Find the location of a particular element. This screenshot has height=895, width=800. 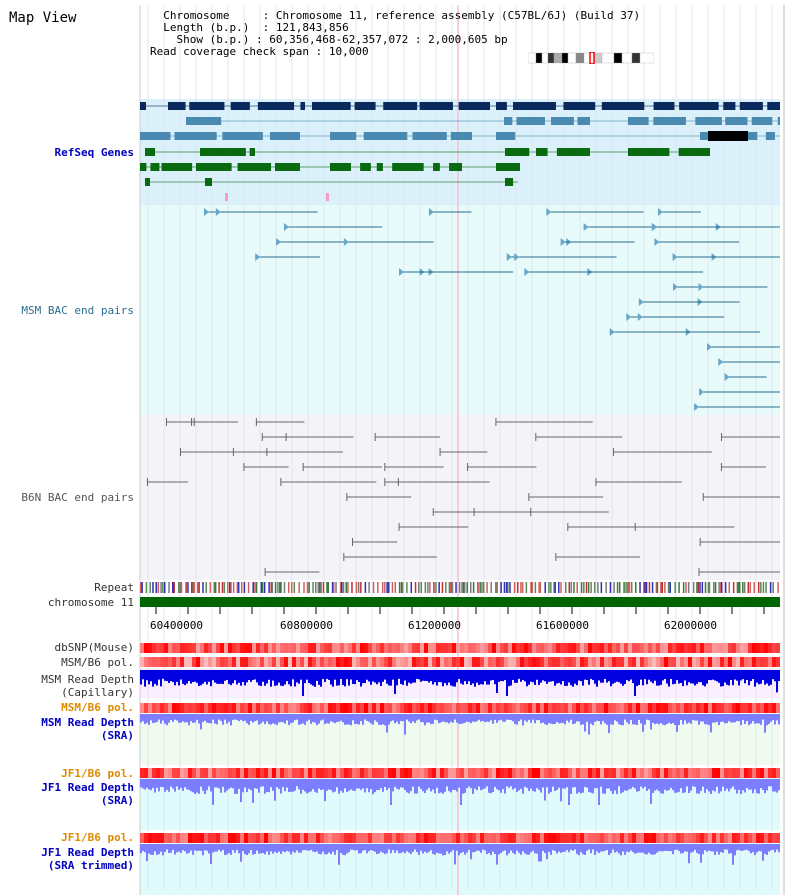

length-key: Length (b.p.) is located at coordinates (206, 27).